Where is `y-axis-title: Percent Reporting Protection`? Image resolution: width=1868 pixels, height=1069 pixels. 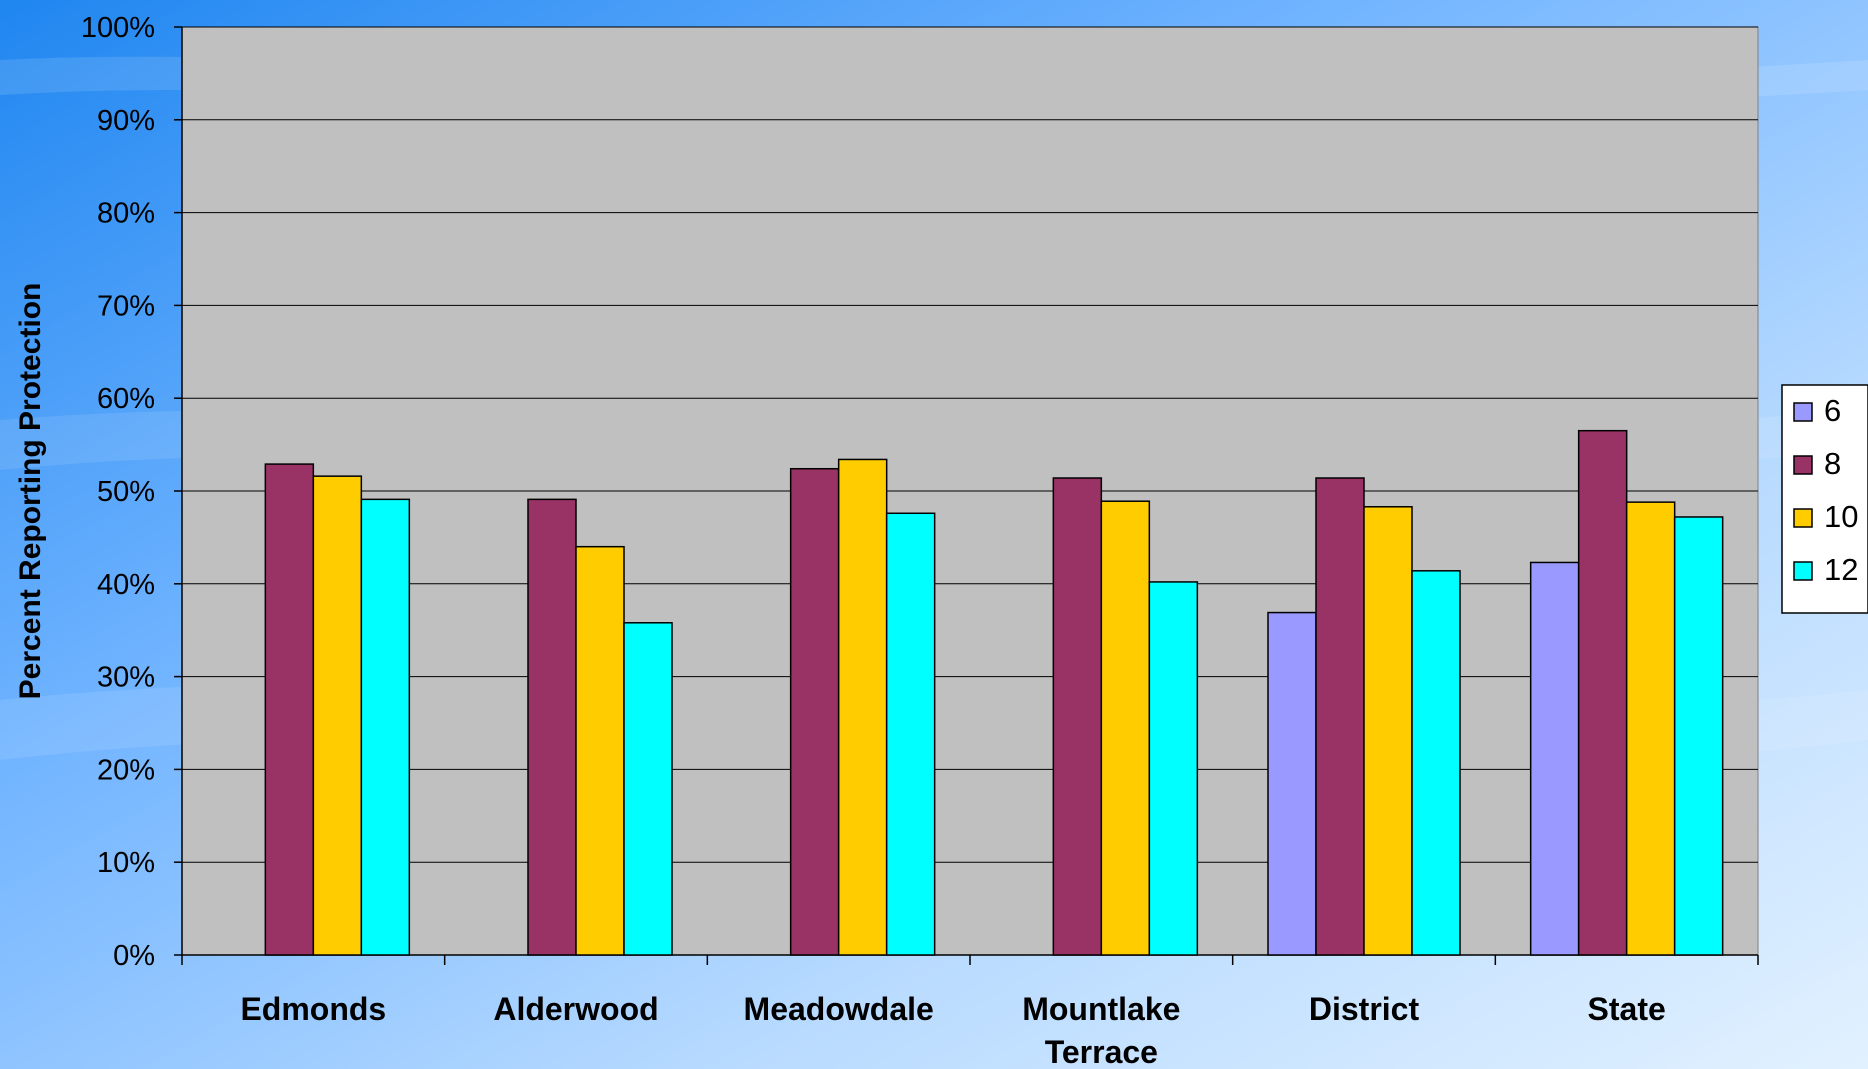
y-axis-title: Percent Reporting Protection is located at coordinates (30, 491).